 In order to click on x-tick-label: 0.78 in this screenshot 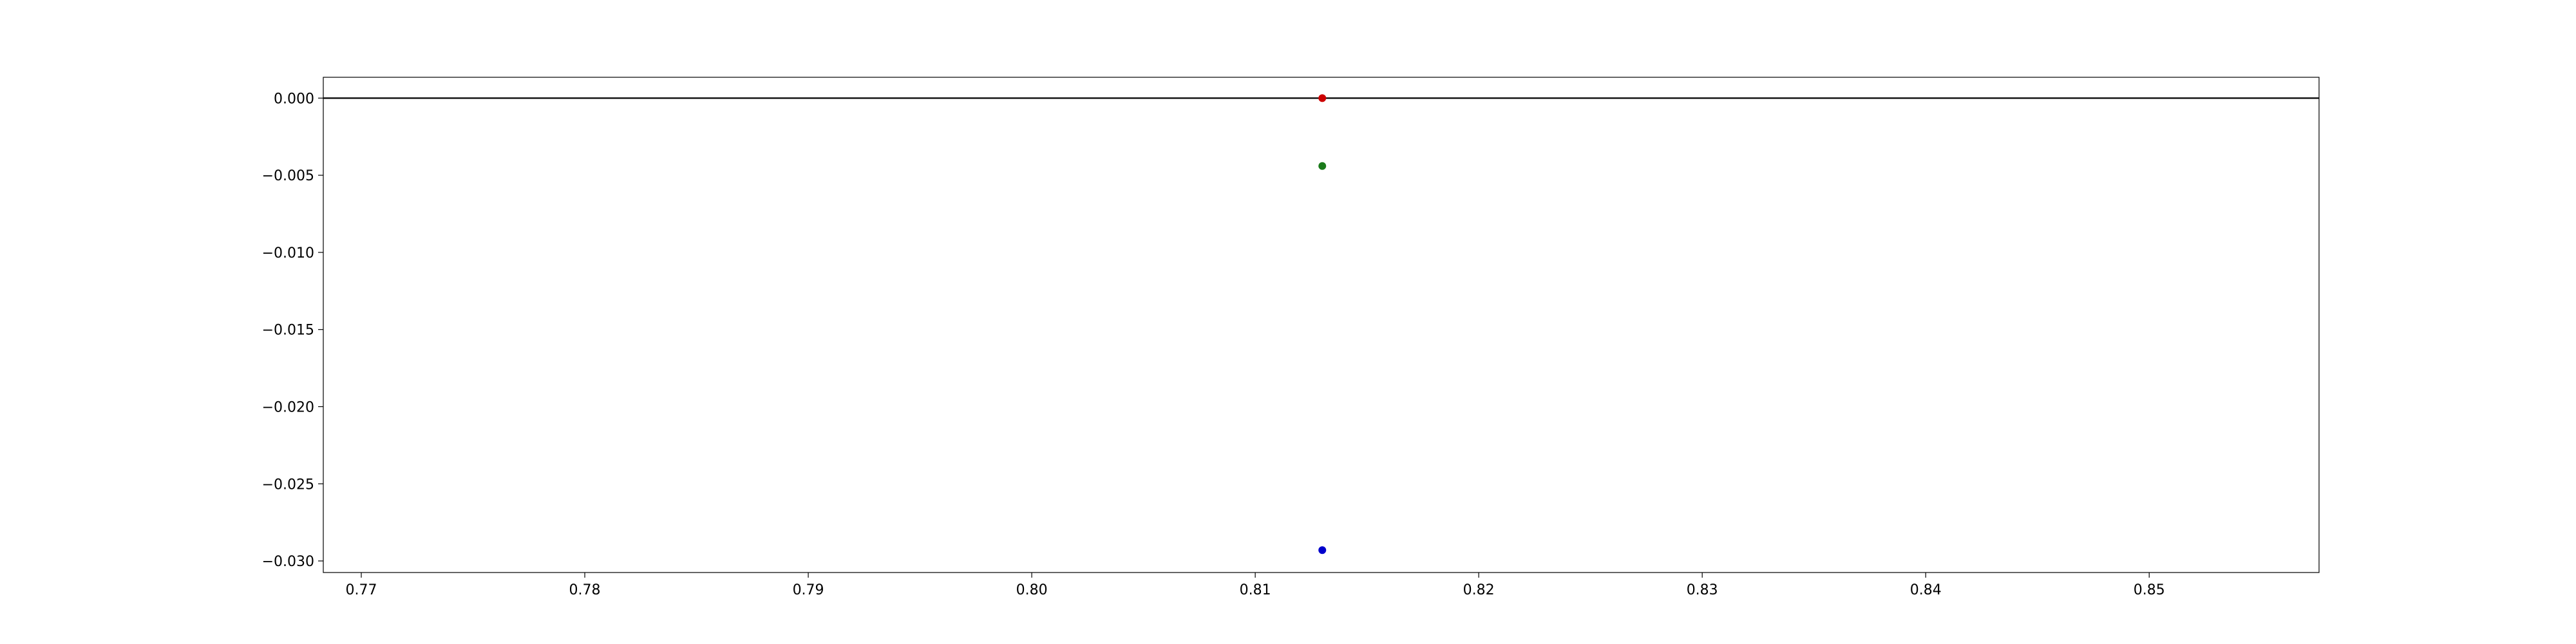, I will do `click(585, 590)`.